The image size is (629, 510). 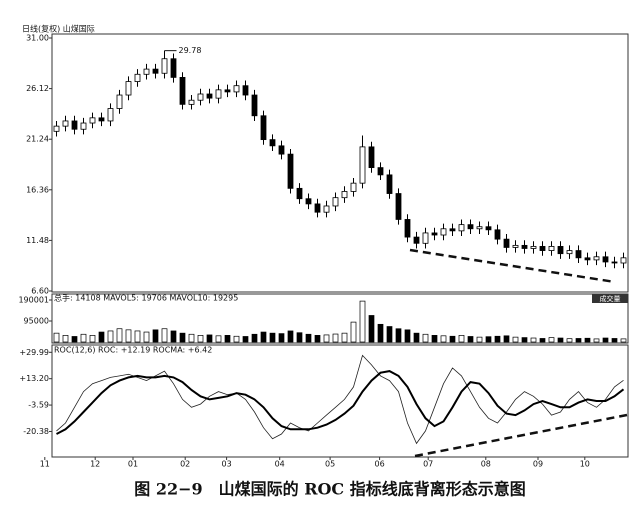 What do you see at coordinates (340, 318) in the screenshot?
I see `volume-panel` at bounding box center [340, 318].